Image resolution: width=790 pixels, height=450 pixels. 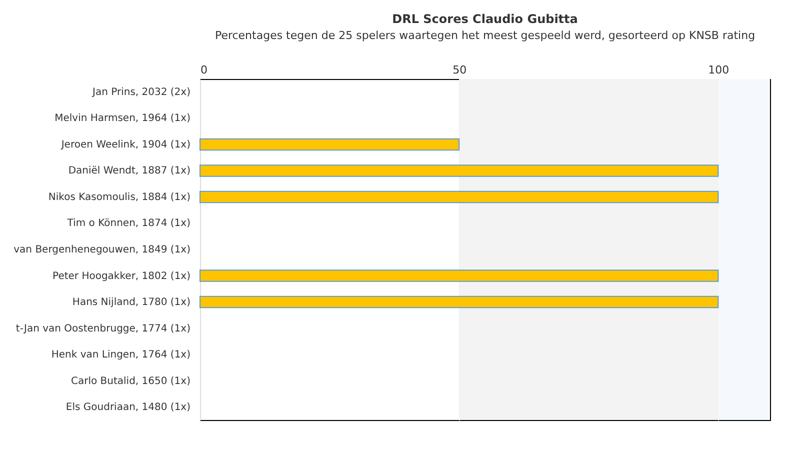 I want to click on y-tick-label: Henk van Lingen, 1764 (1x), so click(x=121, y=355).